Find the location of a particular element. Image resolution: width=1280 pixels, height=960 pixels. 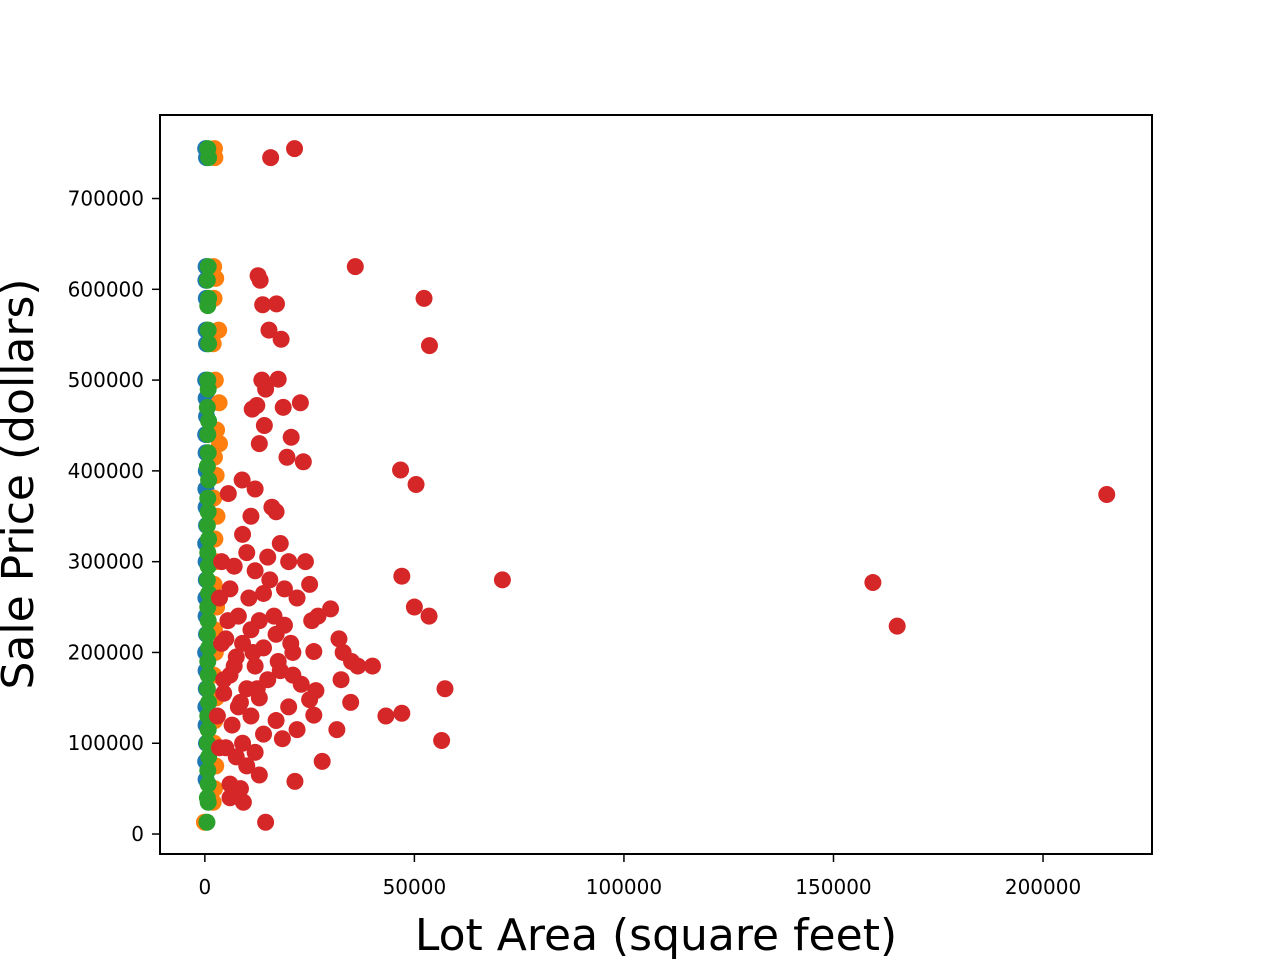

x-tick-label: 50000 is located at coordinates (415, 887).